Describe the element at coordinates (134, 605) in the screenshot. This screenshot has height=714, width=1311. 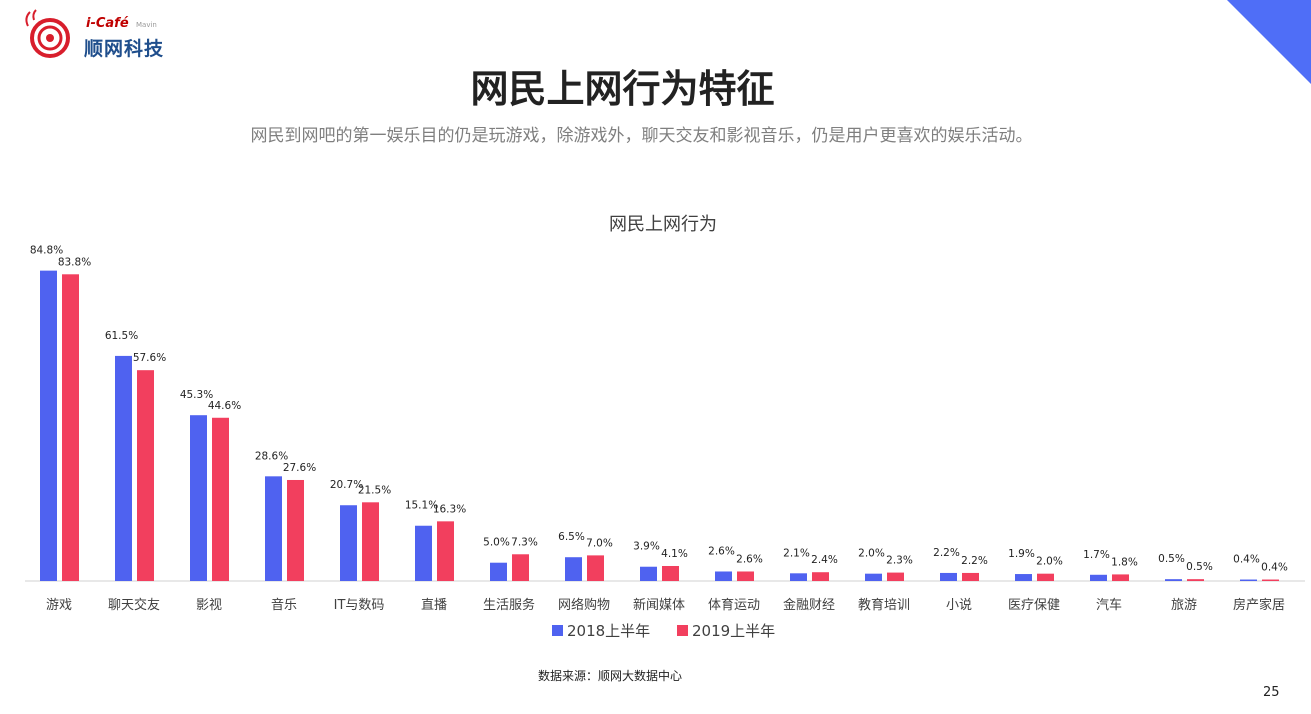
I see `category-label: 聊天交友` at that location.